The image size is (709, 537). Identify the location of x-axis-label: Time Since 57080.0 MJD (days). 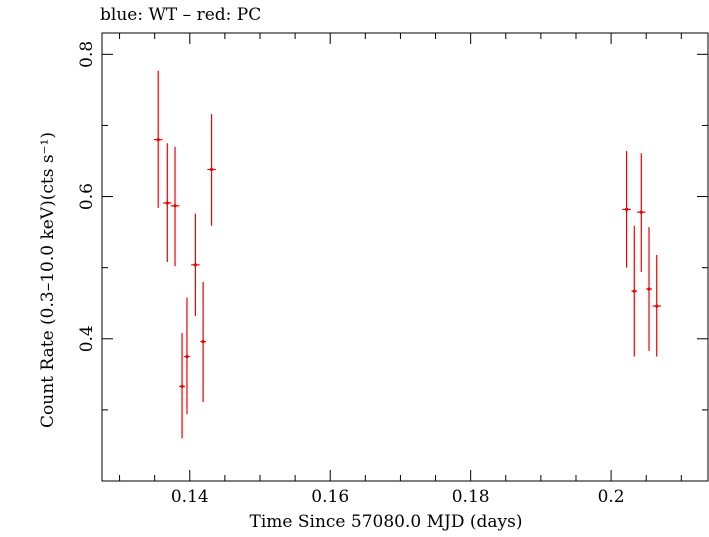
(386, 522).